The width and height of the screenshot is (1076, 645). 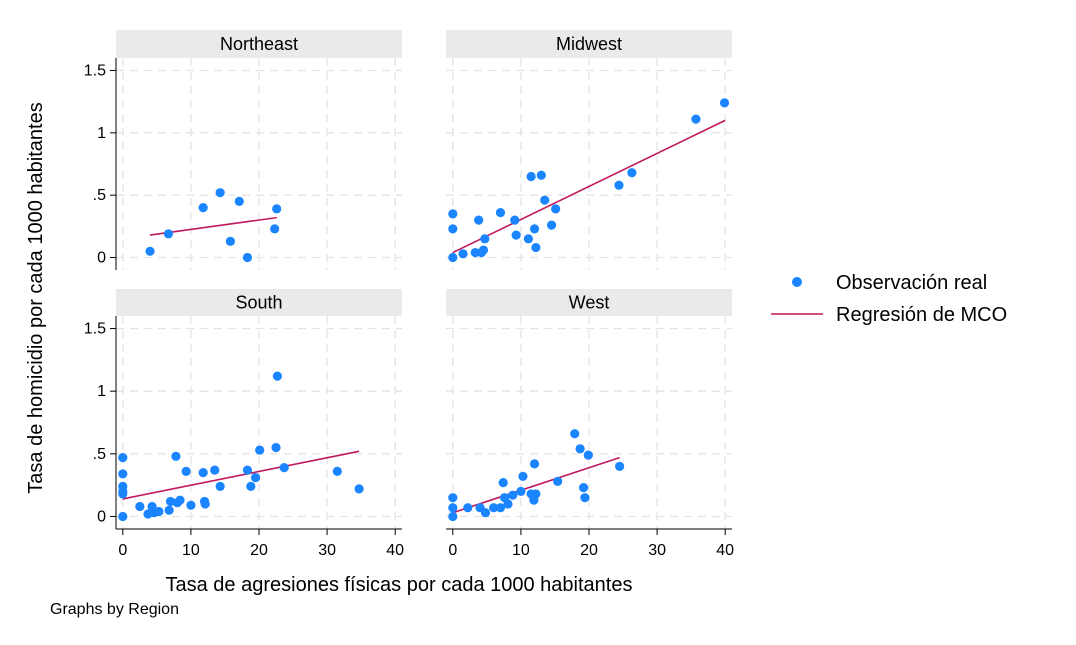 What do you see at coordinates (244, 424) in the screenshot?
I see `panel-south: South 0 .5 1 1.5 0 10 20 30 40` at bounding box center [244, 424].